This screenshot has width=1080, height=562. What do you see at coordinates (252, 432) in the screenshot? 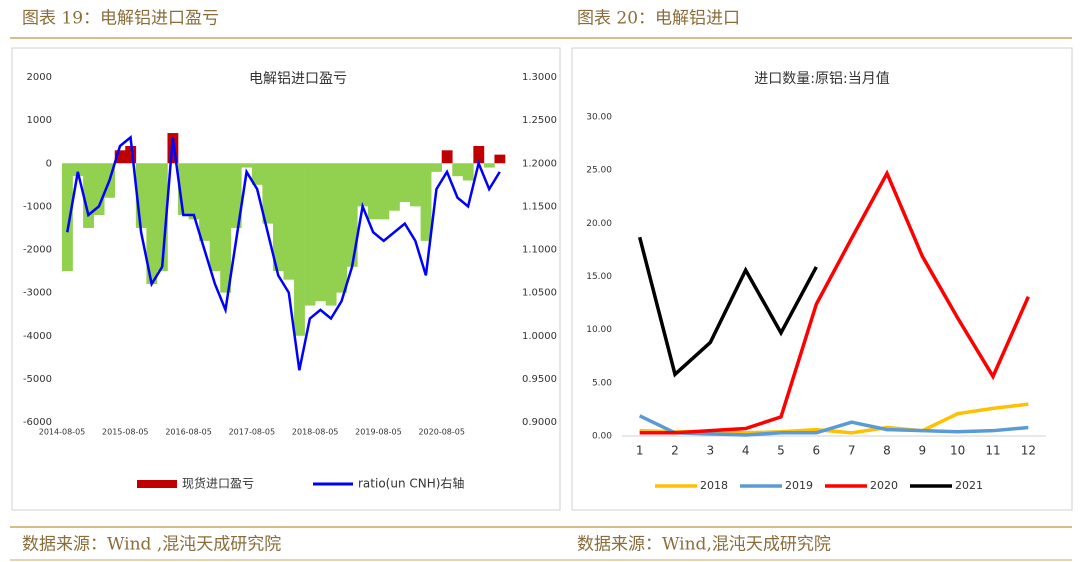
I see `x-tick-label: 2017-08-05` at bounding box center [252, 432].